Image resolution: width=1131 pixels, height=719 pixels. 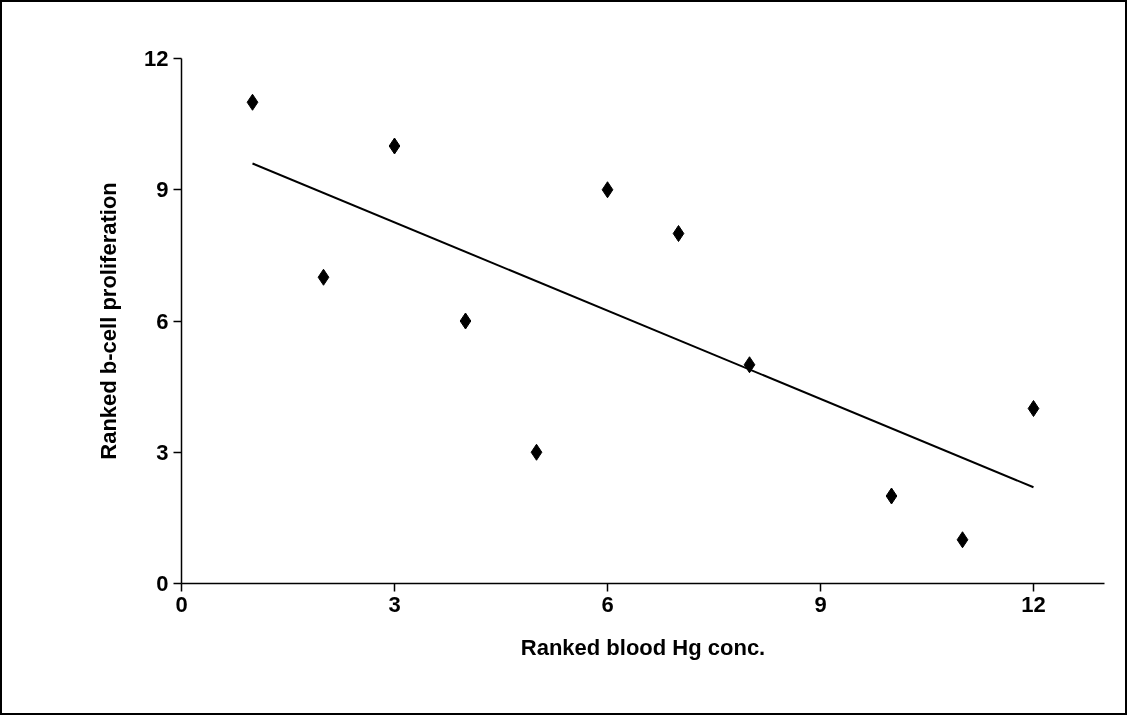 I want to click on y-tick-label: 0, so click(x=162, y=583).